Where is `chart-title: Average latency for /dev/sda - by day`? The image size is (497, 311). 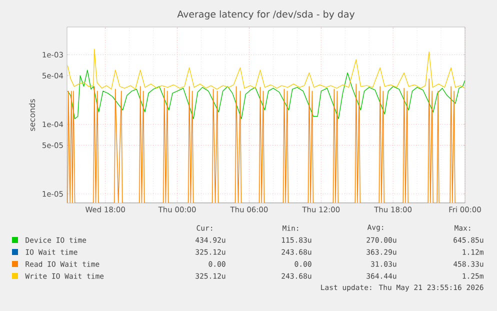 chart-title: Average latency for /dev/sda - by day is located at coordinates (266, 15).